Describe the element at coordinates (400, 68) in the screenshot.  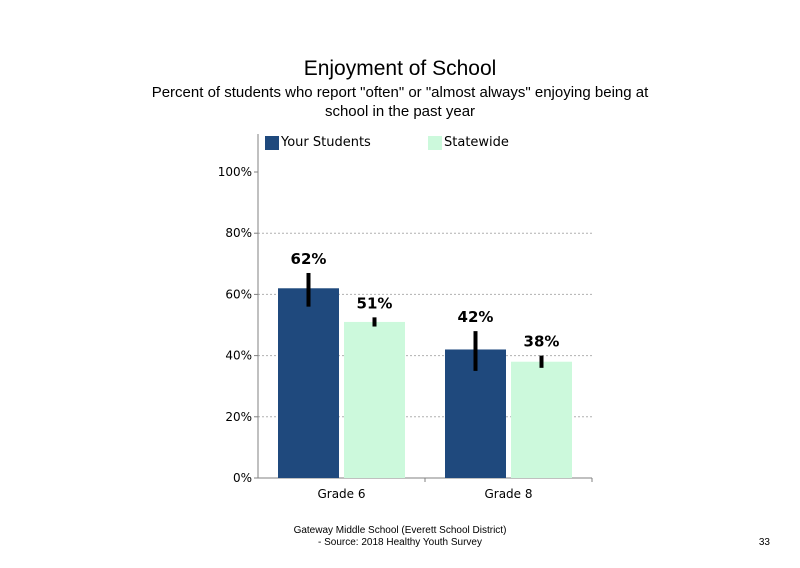
I see `chart-title: Enjoyment of School` at that location.